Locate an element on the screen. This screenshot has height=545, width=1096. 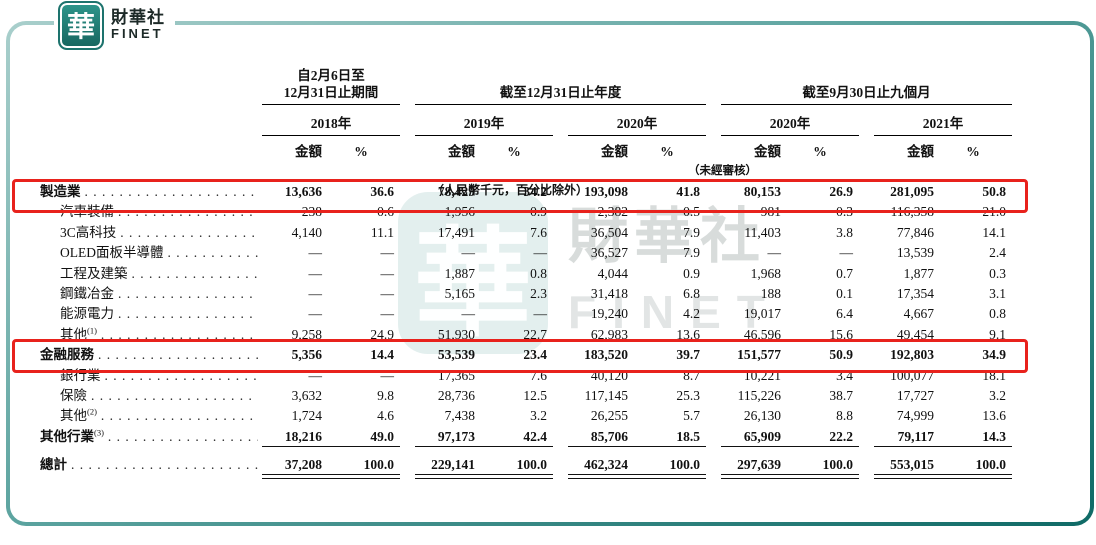
group-title-line: 截至9月30日止九個月 is located at coordinates (866, 92).